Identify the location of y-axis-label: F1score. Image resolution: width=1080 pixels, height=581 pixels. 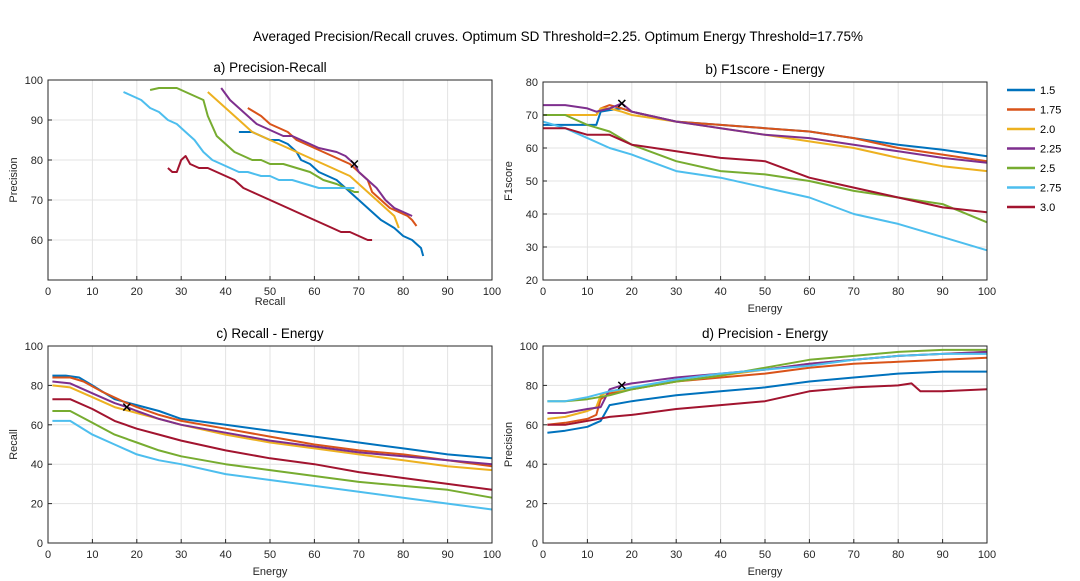
(509, 181).